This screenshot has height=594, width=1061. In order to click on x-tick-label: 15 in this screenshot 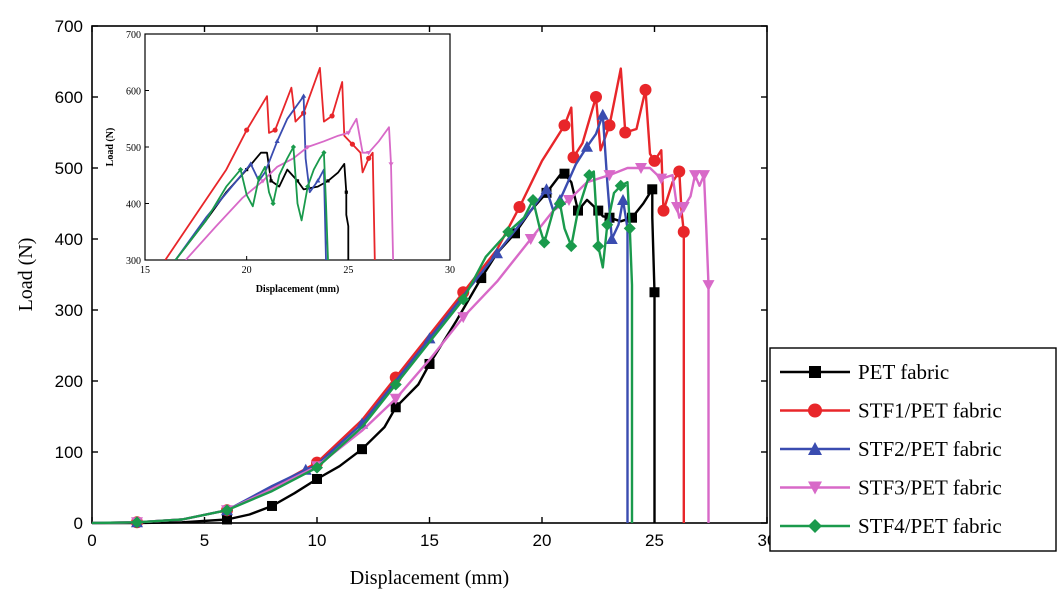, I will do `click(429, 540)`.